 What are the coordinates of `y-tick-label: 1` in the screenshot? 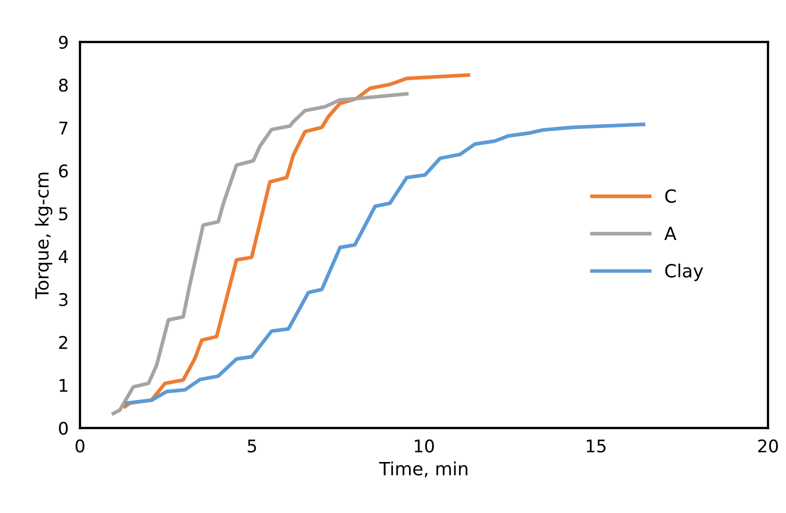 It's located at (64, 385).